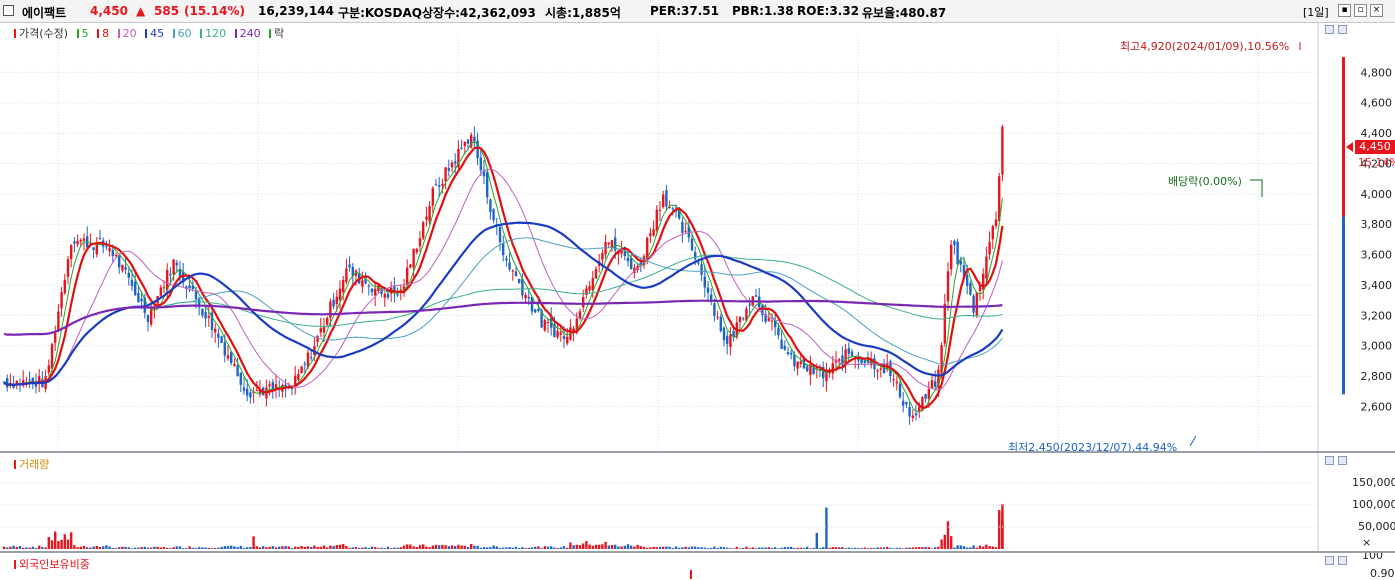 This screenshot has width=1395, height=580. What do you see at coordinates (41, 33) in the screenshot?
I see `legend-price: 가격(수정)` at bounding box center [41, 33].